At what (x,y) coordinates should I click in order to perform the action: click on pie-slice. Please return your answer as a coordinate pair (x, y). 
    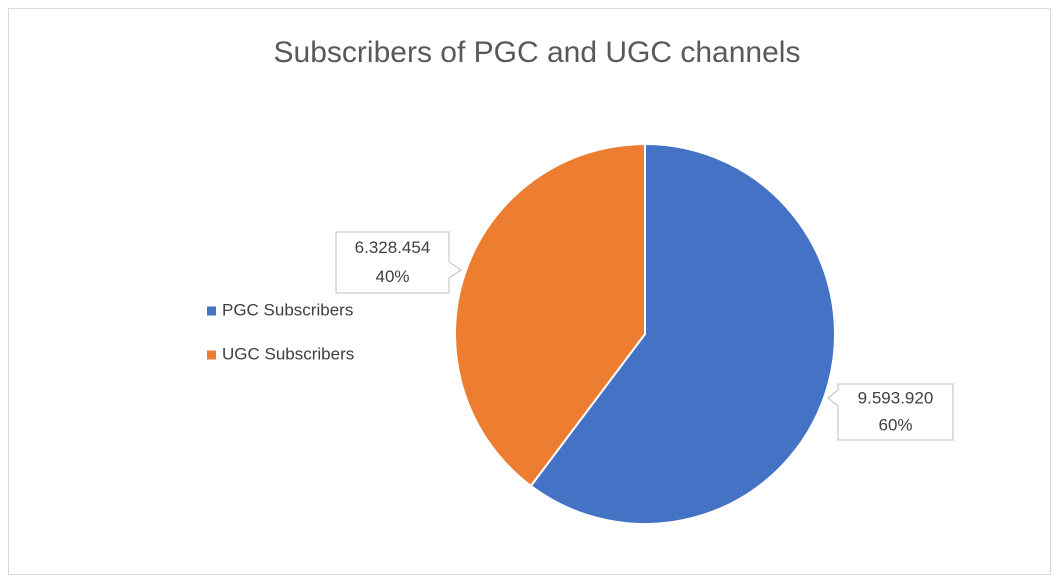
    Looking at the image, I should click on (550, 315).